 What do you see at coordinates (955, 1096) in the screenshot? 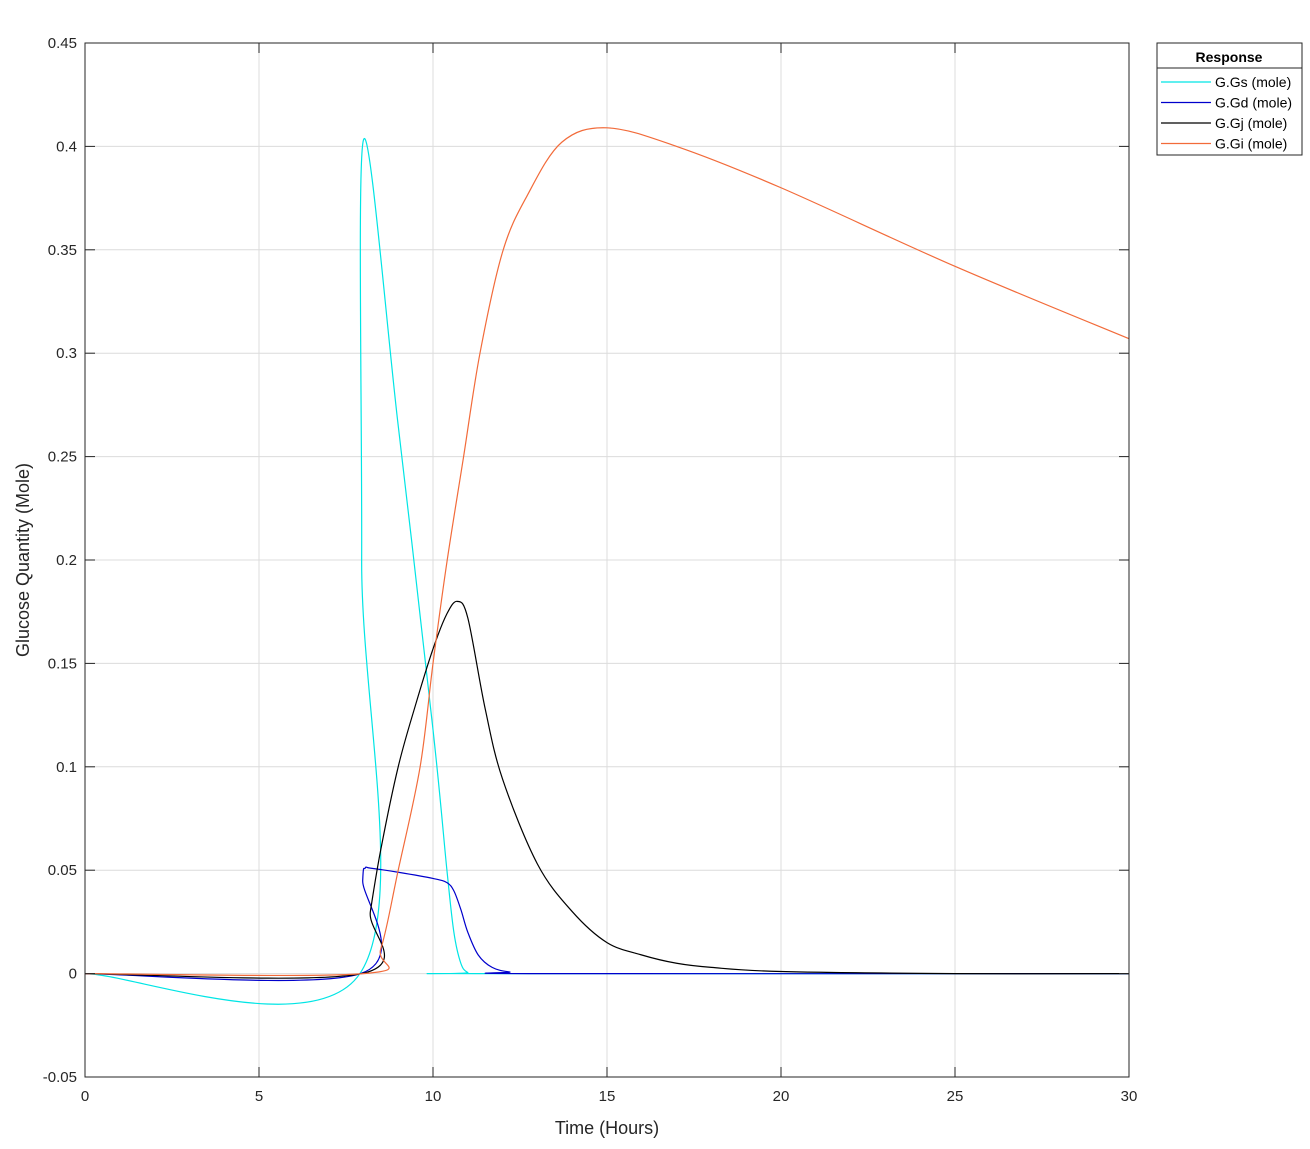
I see `x-tick-label: 25` at bounding box center [955, 1096].